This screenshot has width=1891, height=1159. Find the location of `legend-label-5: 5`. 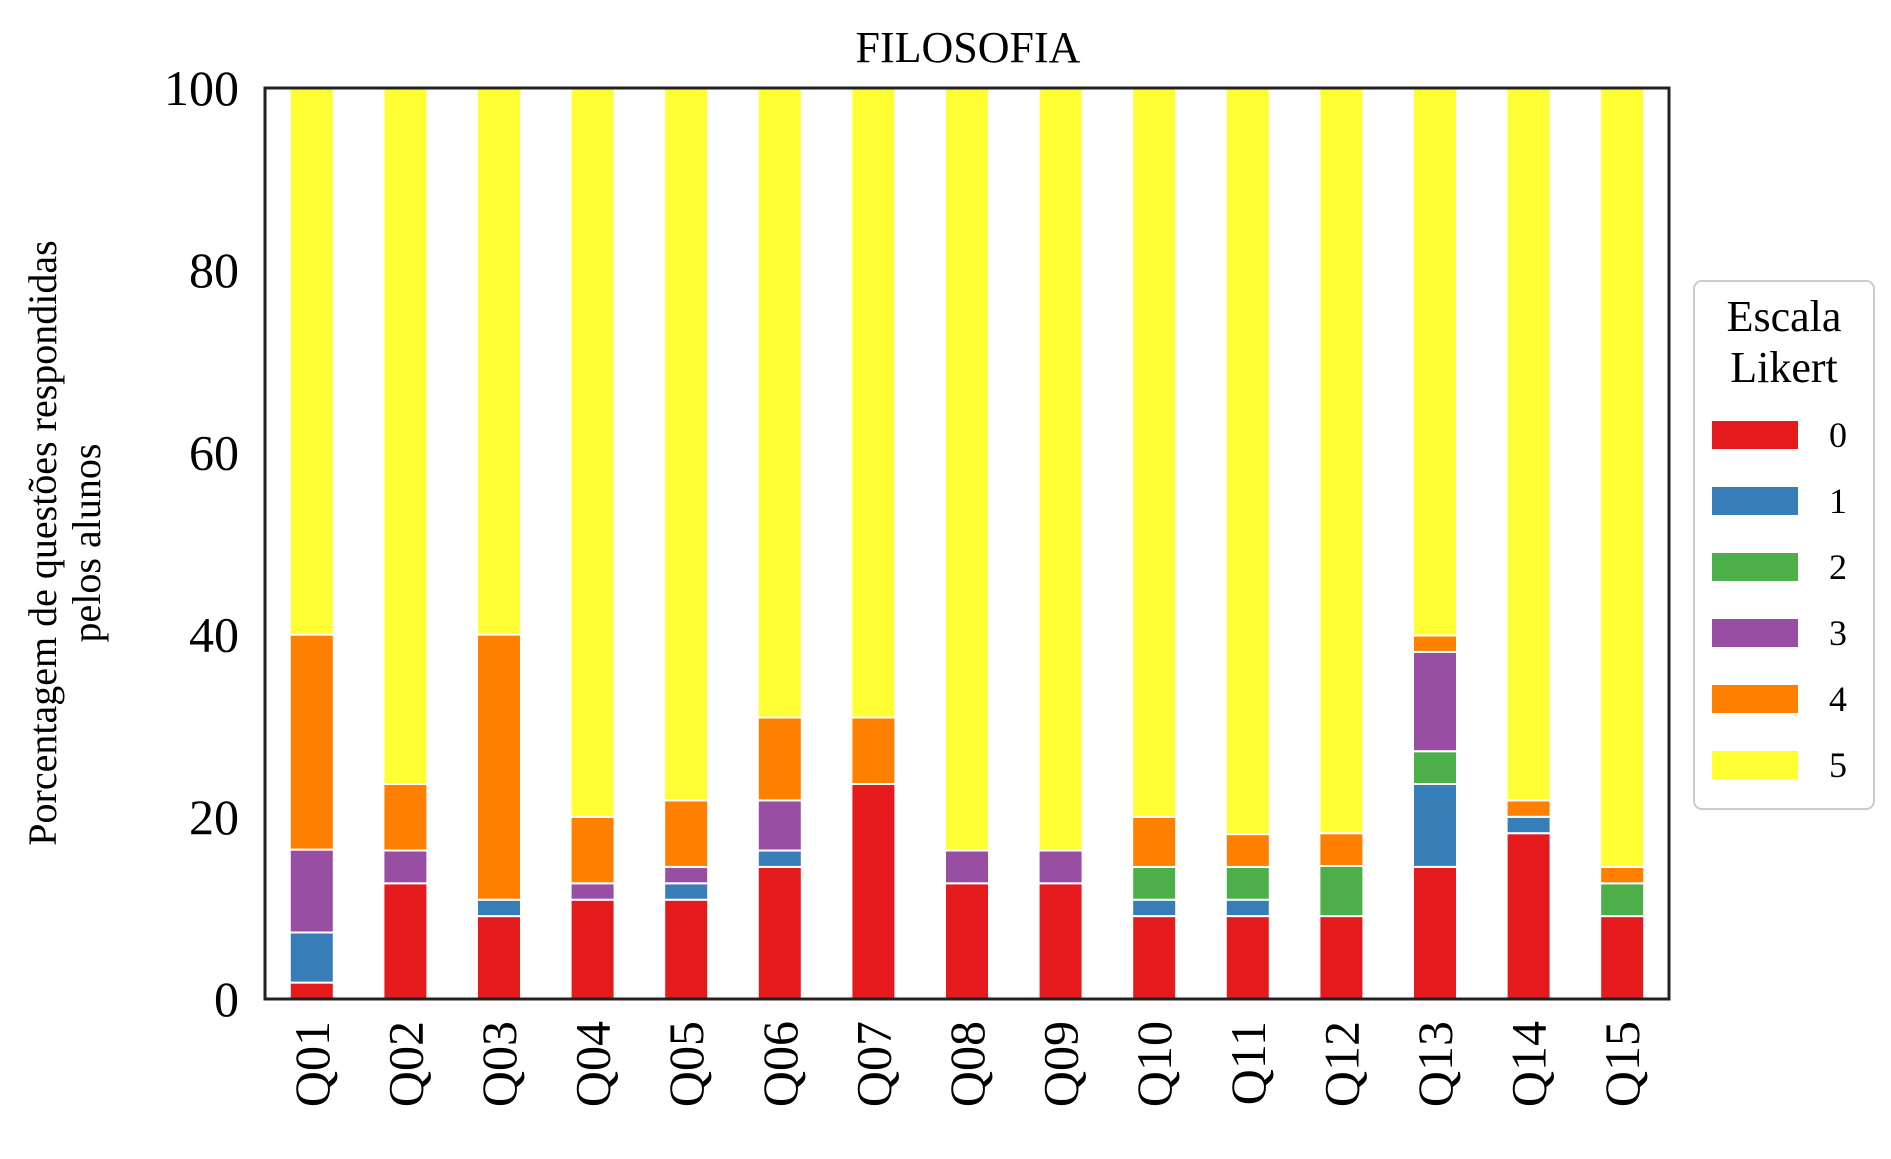

legend-label-5: 5 is located at coordinates (1838, 765).